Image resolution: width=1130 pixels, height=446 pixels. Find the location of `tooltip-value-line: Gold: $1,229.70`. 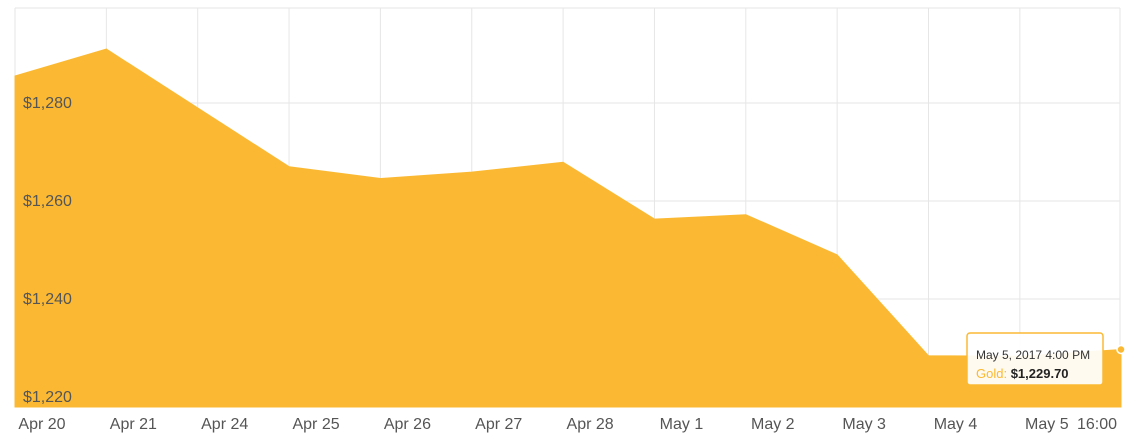

tooltip-value-line: Gold: $1,229.70 is located at coordinates (1022, 373).